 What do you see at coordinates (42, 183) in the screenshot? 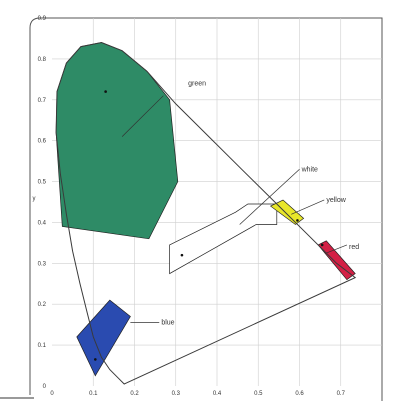
I see `y-tick-label: 0.5` at bounding box center [42, 183].